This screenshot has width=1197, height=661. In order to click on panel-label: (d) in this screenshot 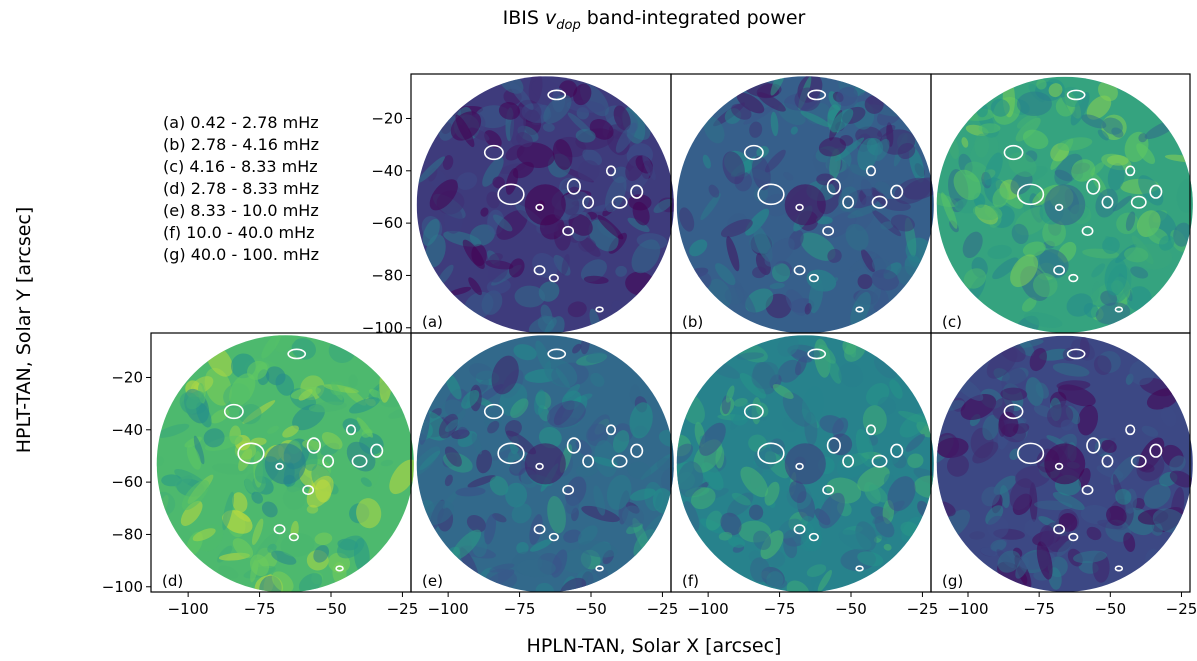, I will do `click(172, 581)`.